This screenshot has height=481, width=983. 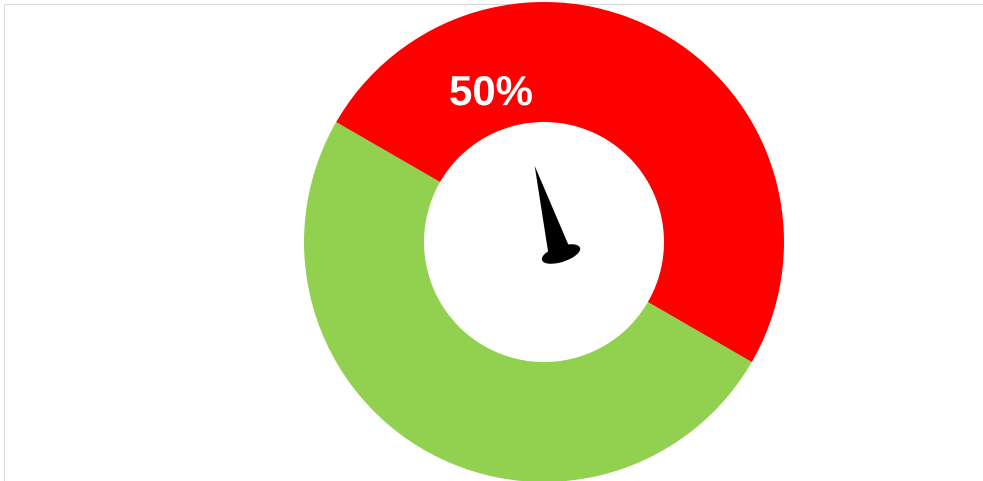 I want to click on needle, so click(x=557, y=214).